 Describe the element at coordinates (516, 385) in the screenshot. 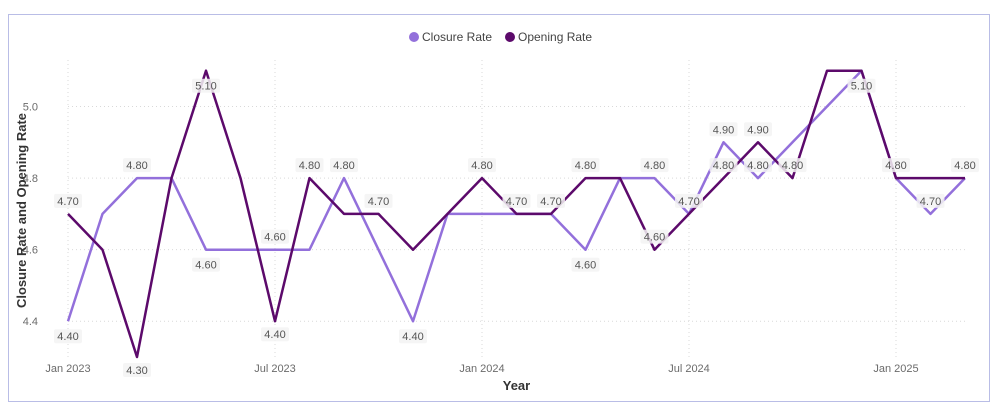

I see `x-axis-title: Year` at that location.